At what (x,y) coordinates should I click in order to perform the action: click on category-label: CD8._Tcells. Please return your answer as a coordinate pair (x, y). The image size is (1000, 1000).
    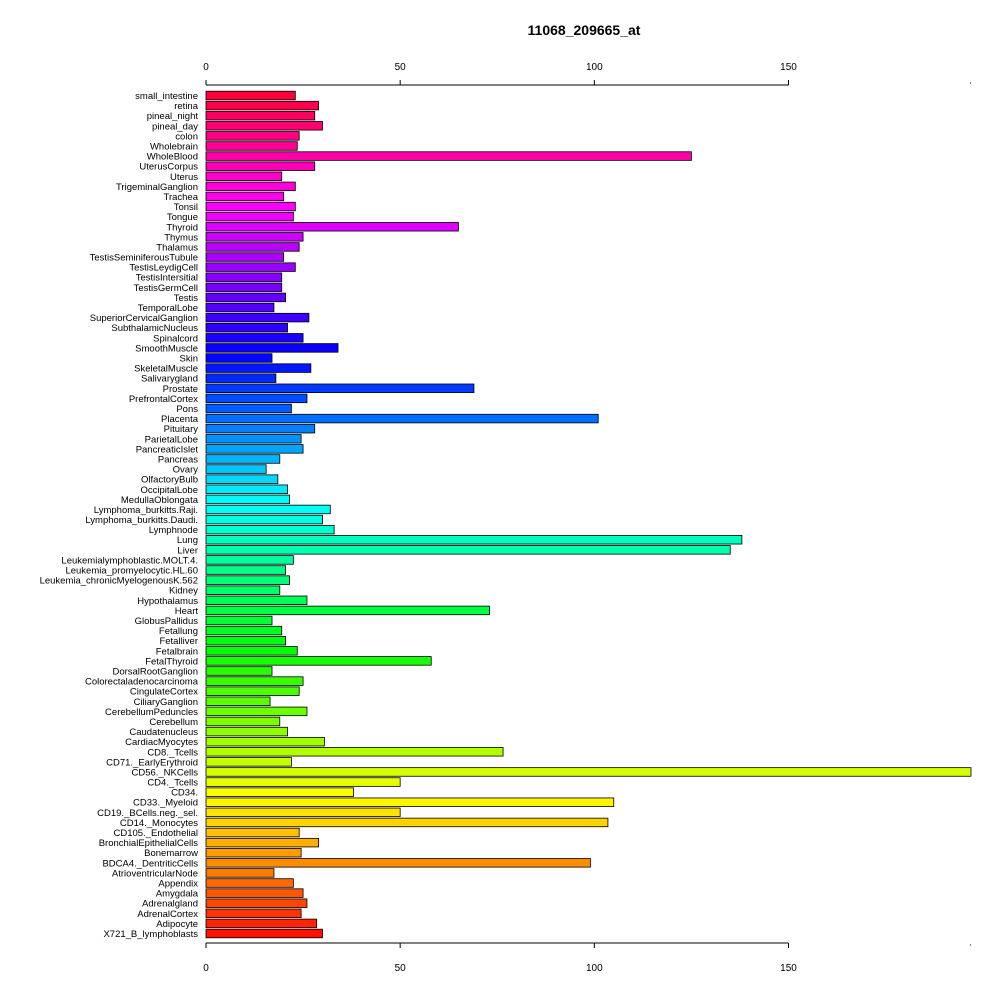
    Looking at the image, I should click on (172, 752).